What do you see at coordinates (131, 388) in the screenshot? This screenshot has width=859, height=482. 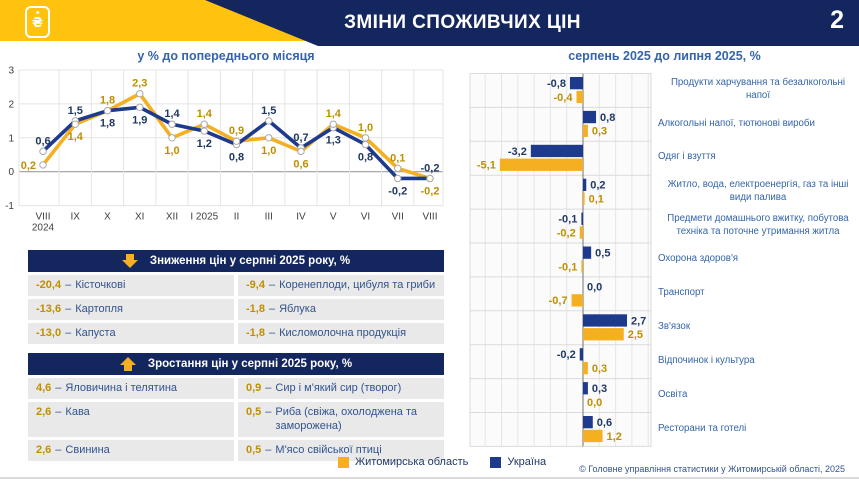 I see `table-cell: 4,6– Яловичина і телятина` at bounding box center [131, 388].